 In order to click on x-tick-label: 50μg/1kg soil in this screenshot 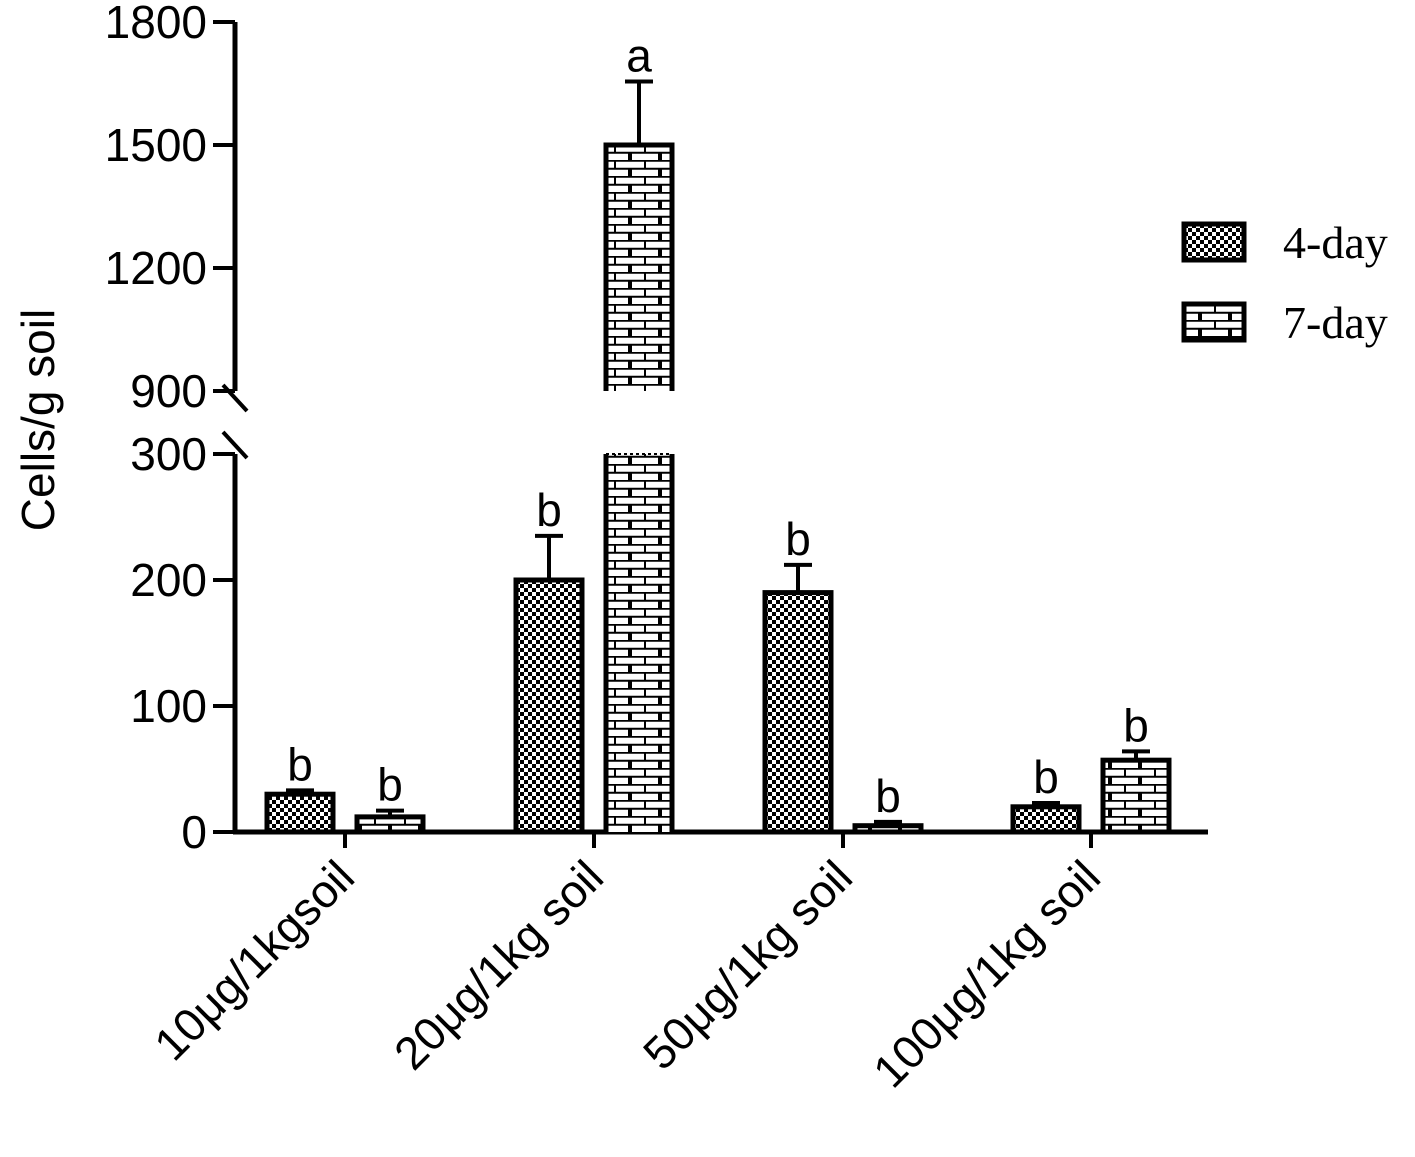, I will do `click(747, 964)`.